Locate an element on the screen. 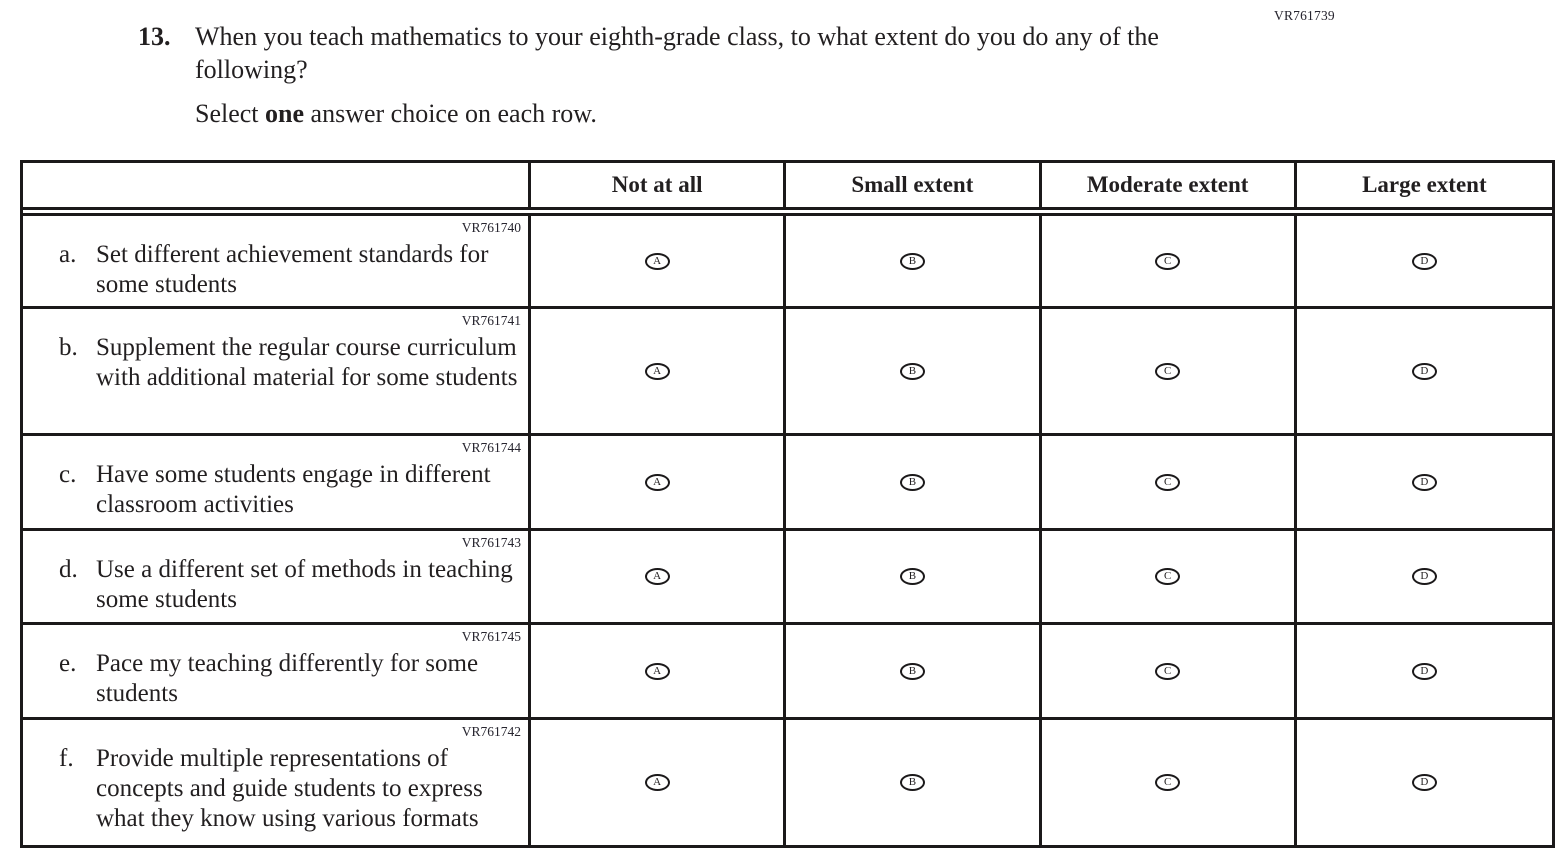 Image resolution: width=1566 pixels, height=868 pixels. answer-bubble-e-A: A is located at coordinates (657, 671).